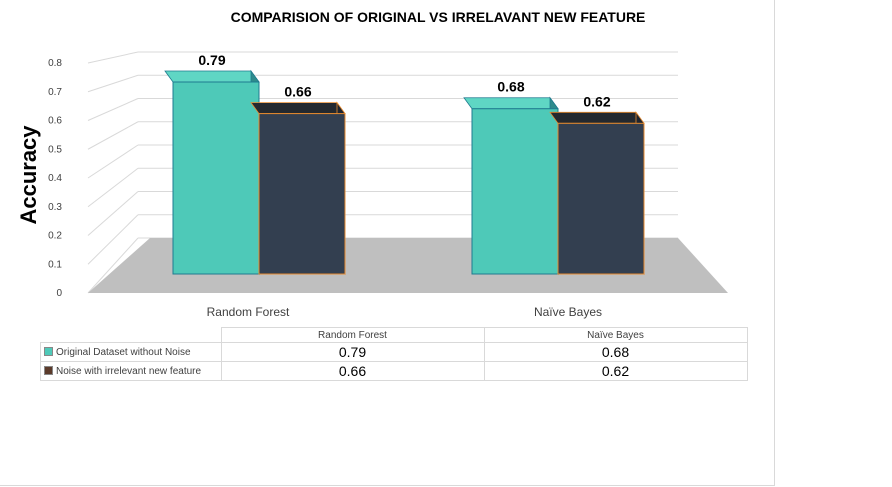 The width and height of the screenshot is (892, 487). I want to click on table-header-random-forest: Random Forest, so click(352, 335).